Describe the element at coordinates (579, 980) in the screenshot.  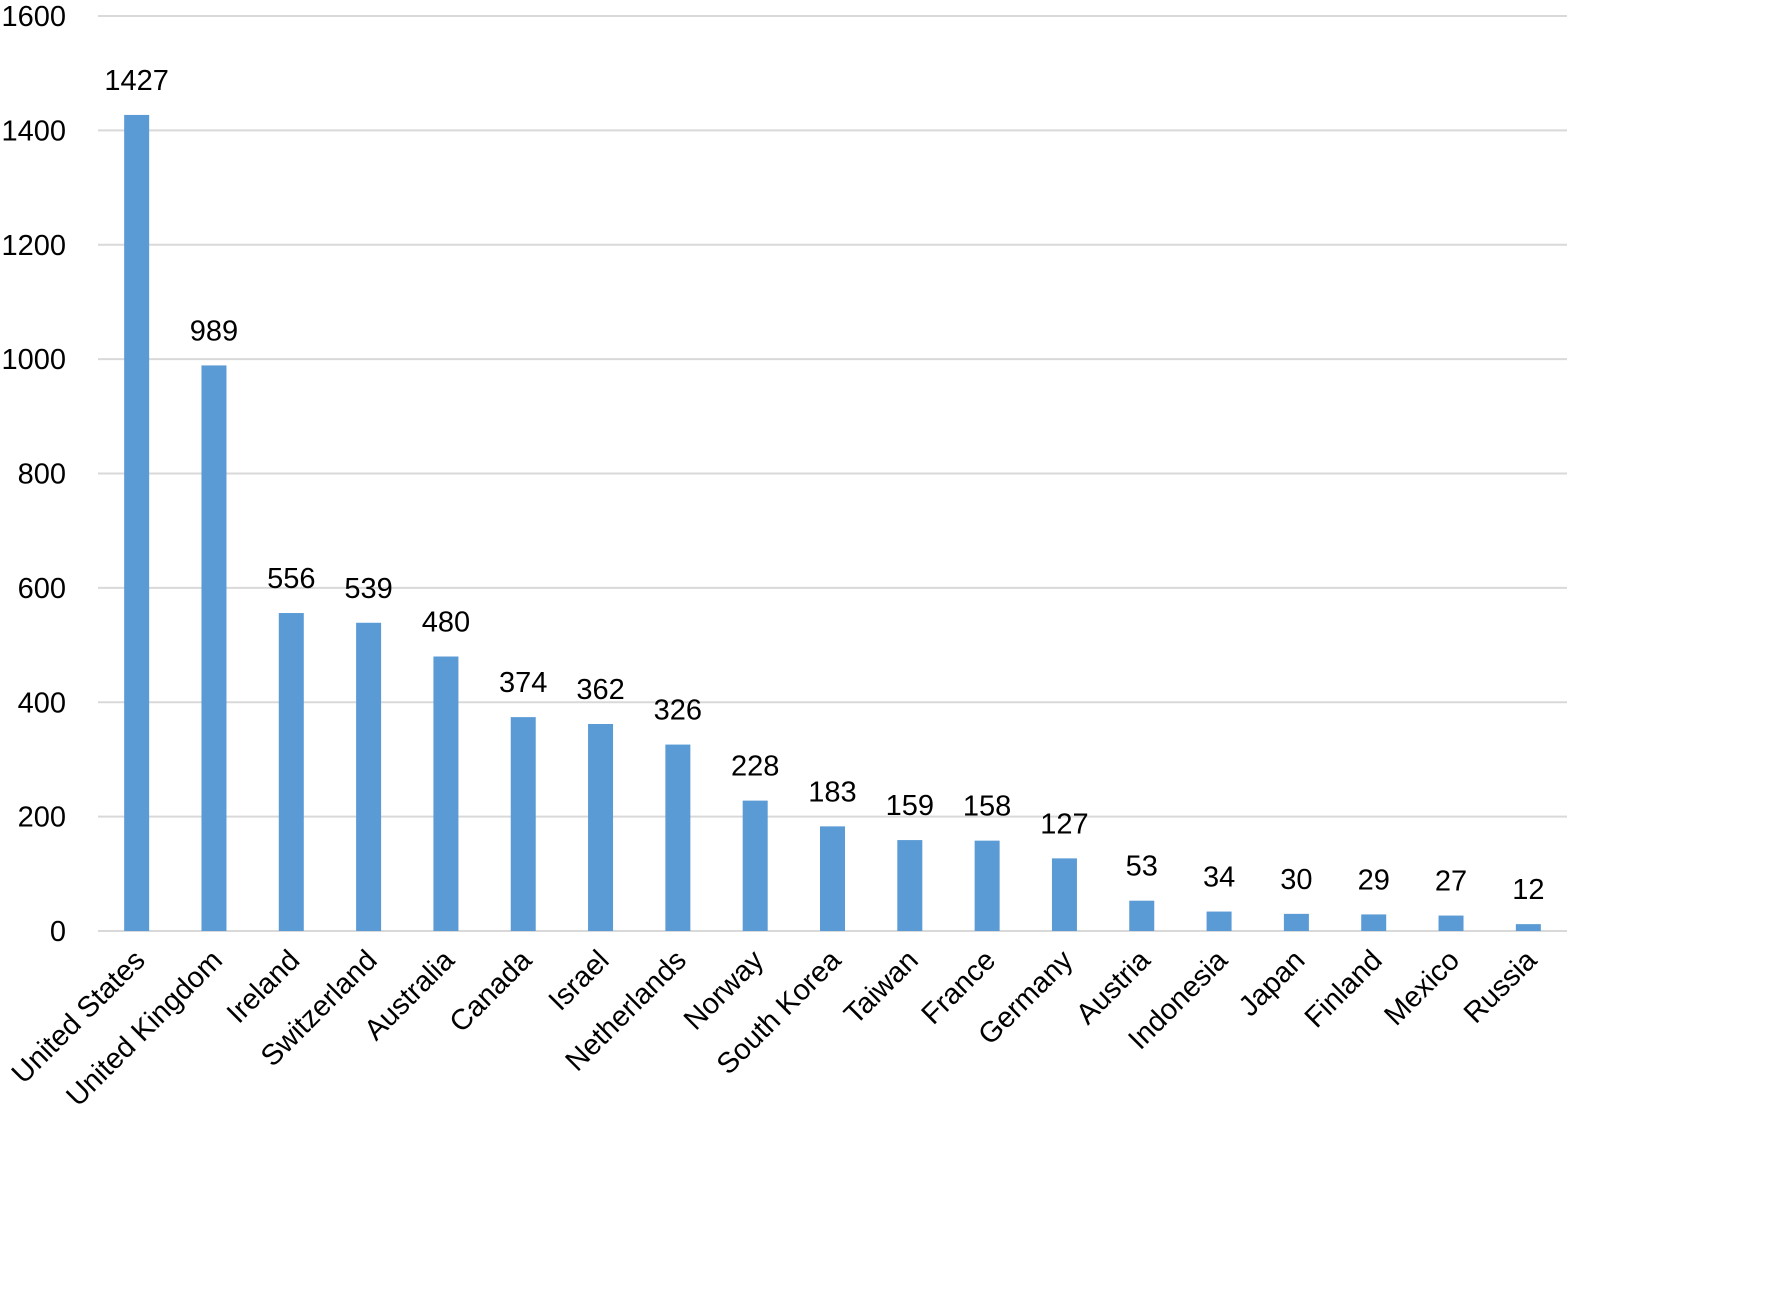
I see `category-label-israel: Israel` at that location.